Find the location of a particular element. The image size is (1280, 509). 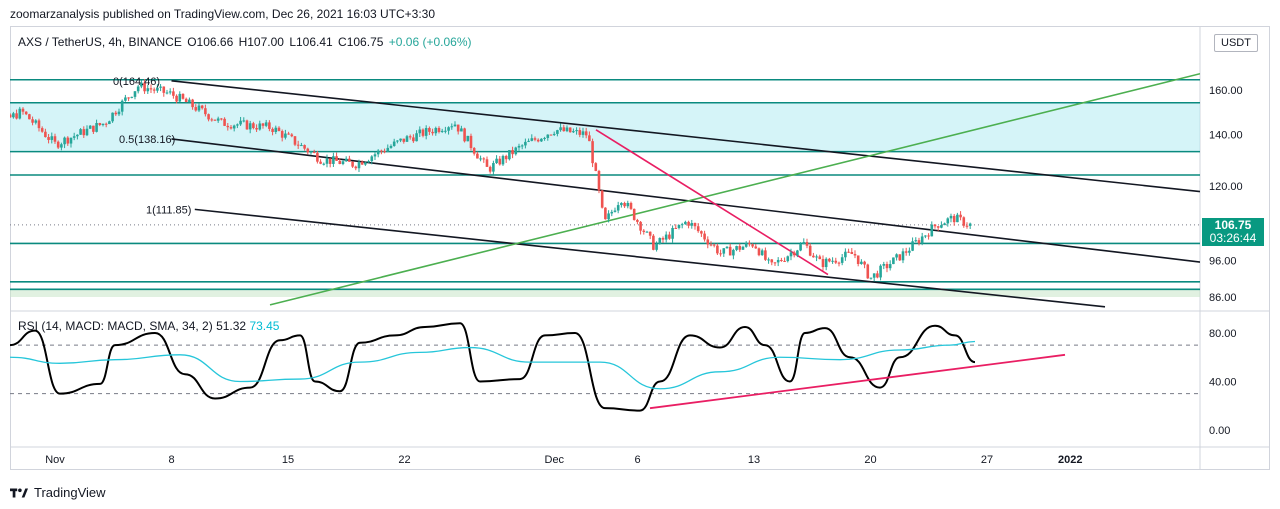

high-value: H107.00 is located at coordinates (261, 42).